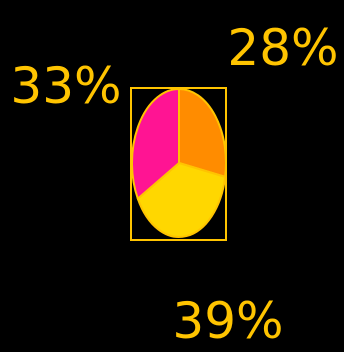  What do you see at coordinates (282, 48) in the screenshot?
I see `slice-label-0: 28%` at bounding box center [282, 48].